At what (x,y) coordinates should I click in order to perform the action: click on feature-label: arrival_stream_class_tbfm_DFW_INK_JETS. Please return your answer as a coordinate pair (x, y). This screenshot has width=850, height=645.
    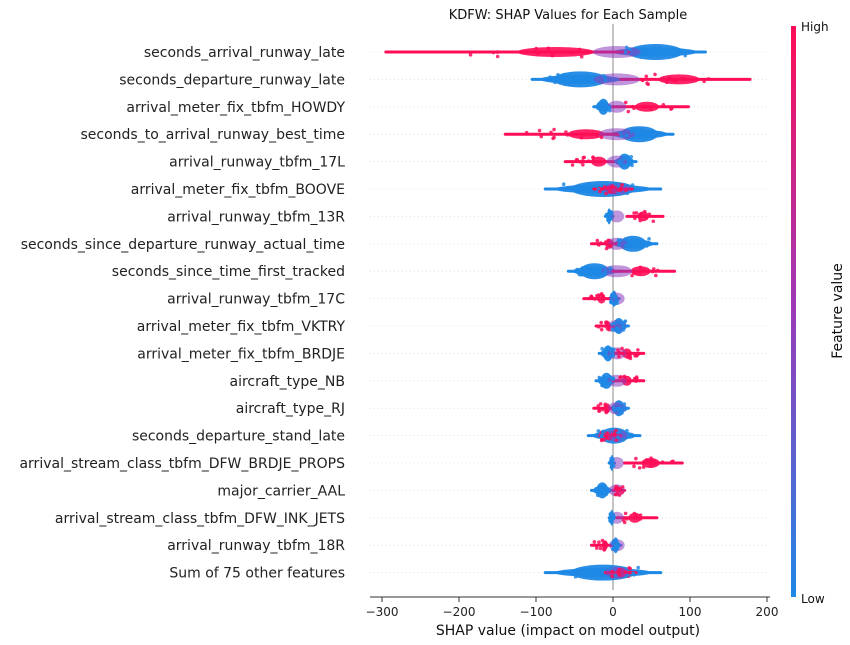
    Looking at the image, I should click on (200, 519).